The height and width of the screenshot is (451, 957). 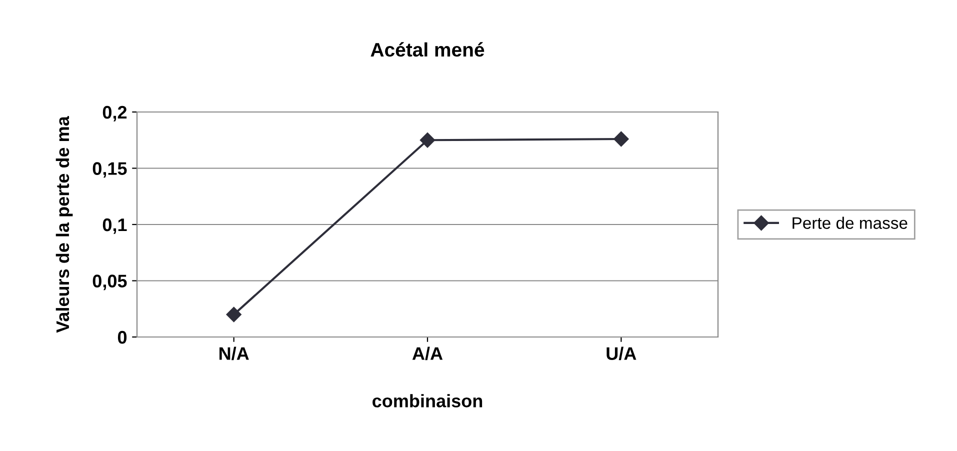 I want to click on y-axis-title: Valeurs de la perte de ma, so click(x=64, y=224).